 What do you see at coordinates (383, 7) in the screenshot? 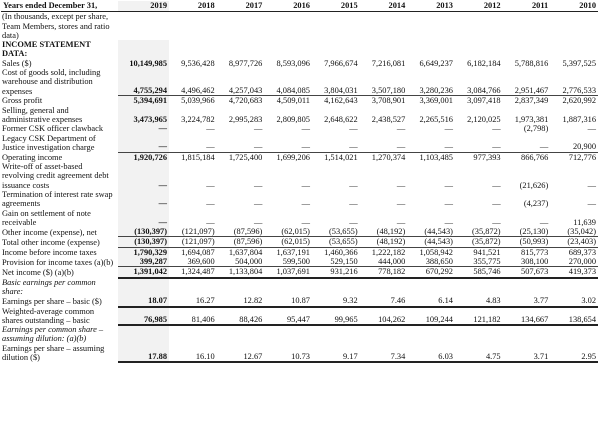
I see `year-header: 2014` at bounding box center [383, 7].